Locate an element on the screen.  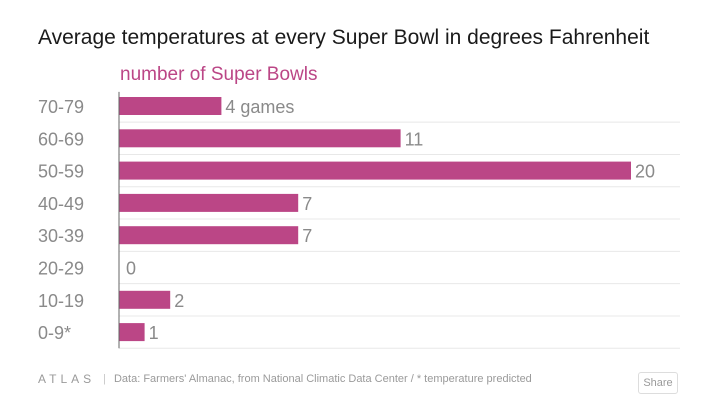
data-label: 1 is located at coordinates (154, 333).